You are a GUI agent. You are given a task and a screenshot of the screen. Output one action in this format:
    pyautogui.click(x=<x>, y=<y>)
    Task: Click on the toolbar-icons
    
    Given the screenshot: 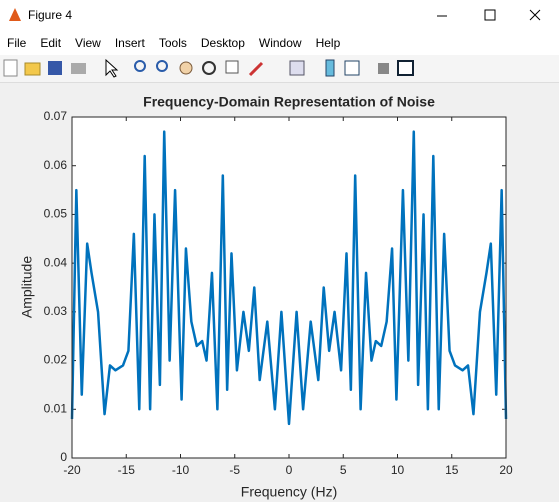 What is the action you would take?
    pyautogui.click(x=208, y=68)
    